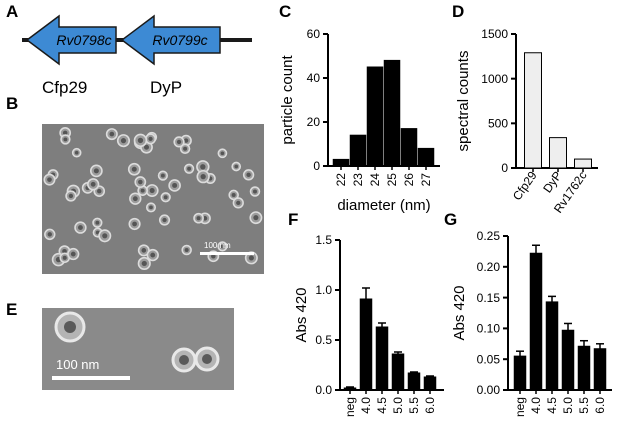  I want to click on y-axis-label: spectral counts, so click(463, 101).